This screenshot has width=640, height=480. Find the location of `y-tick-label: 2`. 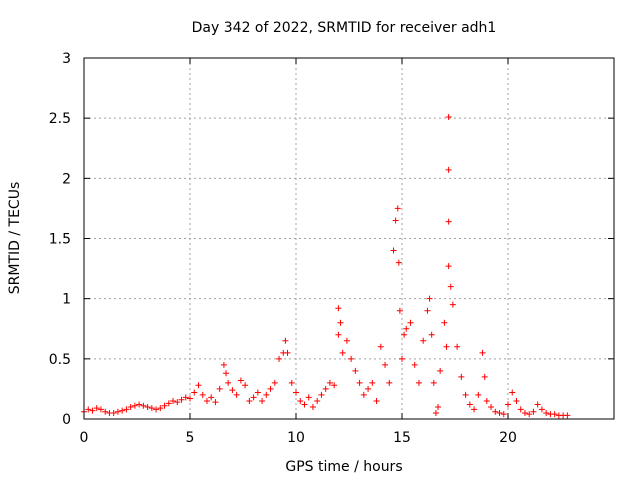

y-tick-label: 2 is located at coordinates (66, 179).